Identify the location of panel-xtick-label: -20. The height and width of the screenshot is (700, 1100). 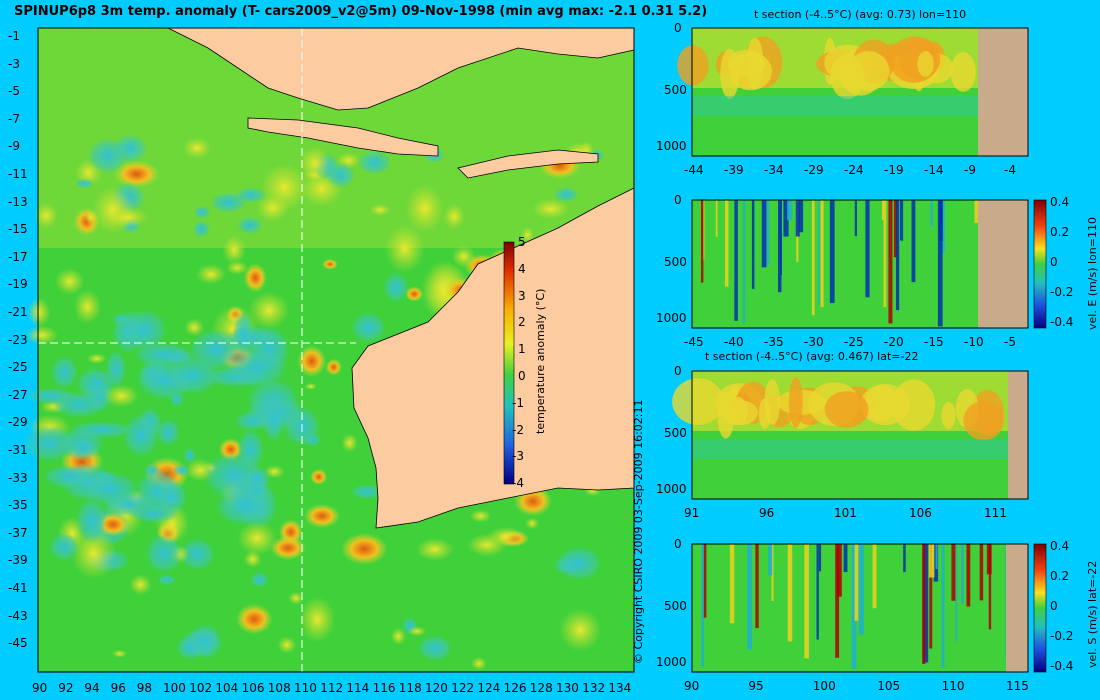
(894, 342).